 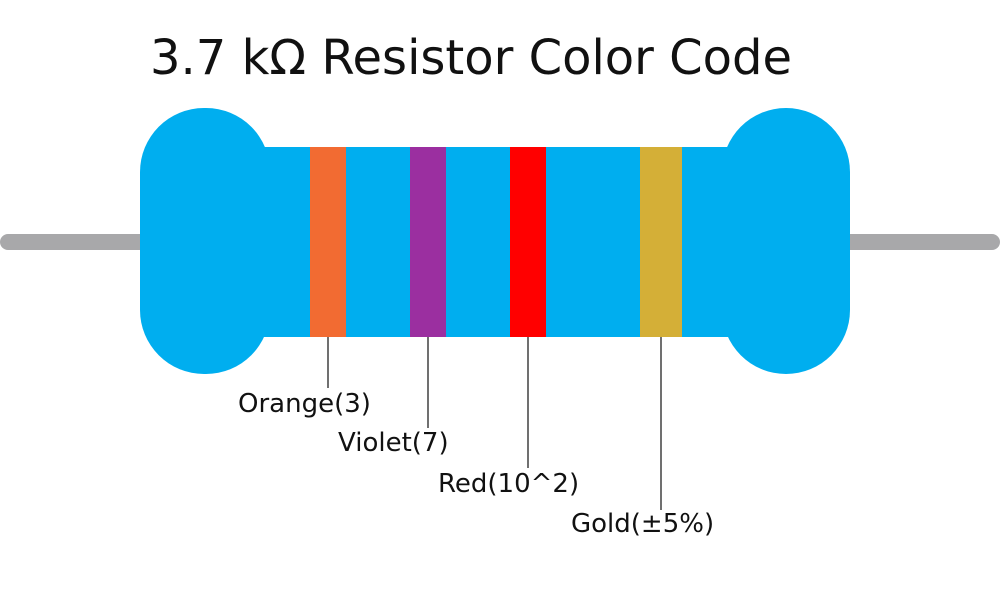 I want to click on band-1-label: Orange(3), so click(x=304, y=404).